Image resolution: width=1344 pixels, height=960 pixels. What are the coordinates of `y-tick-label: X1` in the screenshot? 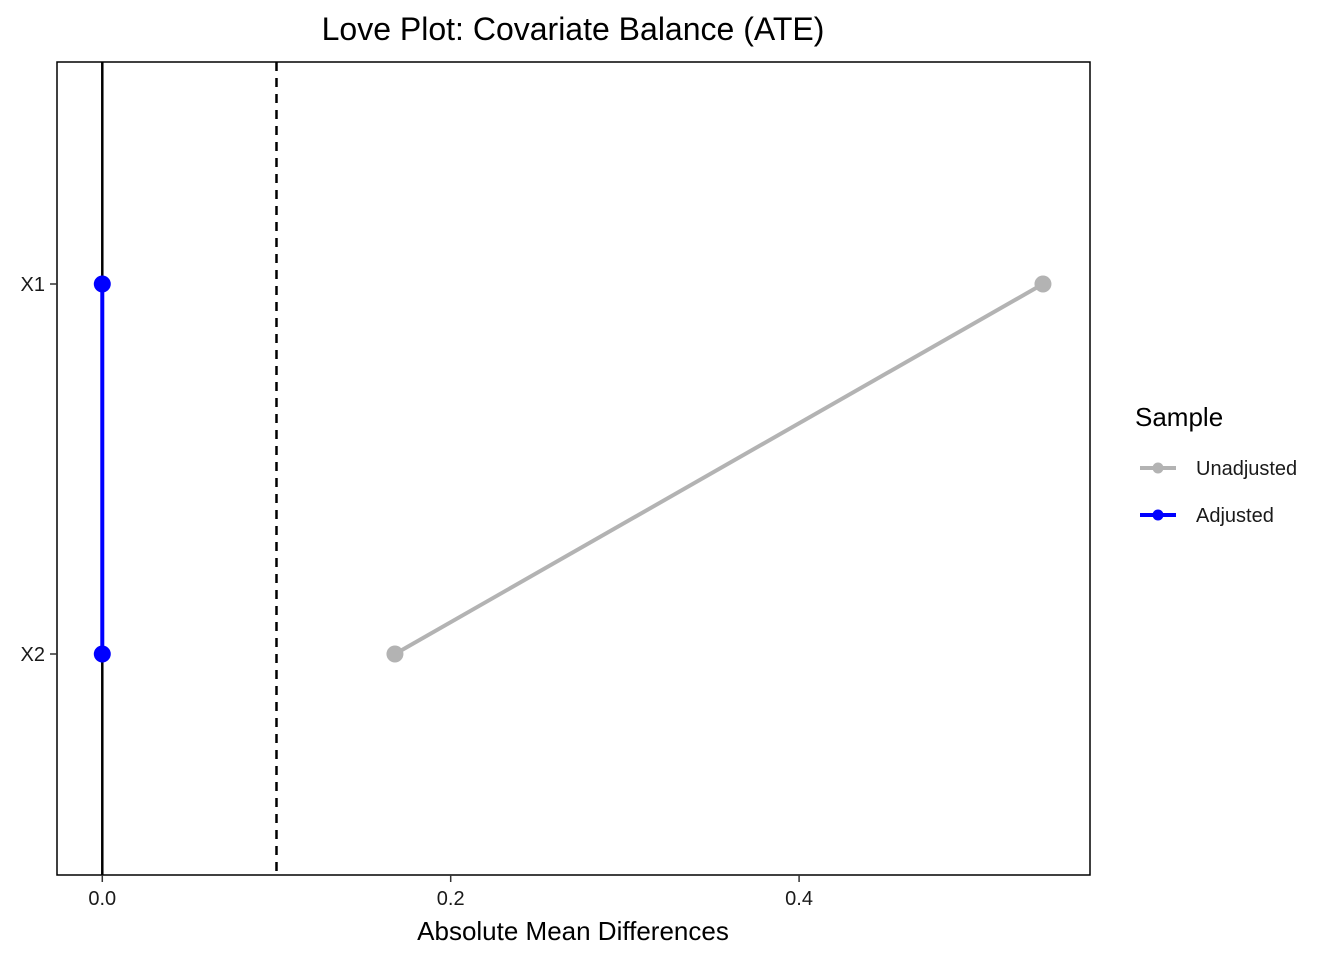 It's located at (33, 285).